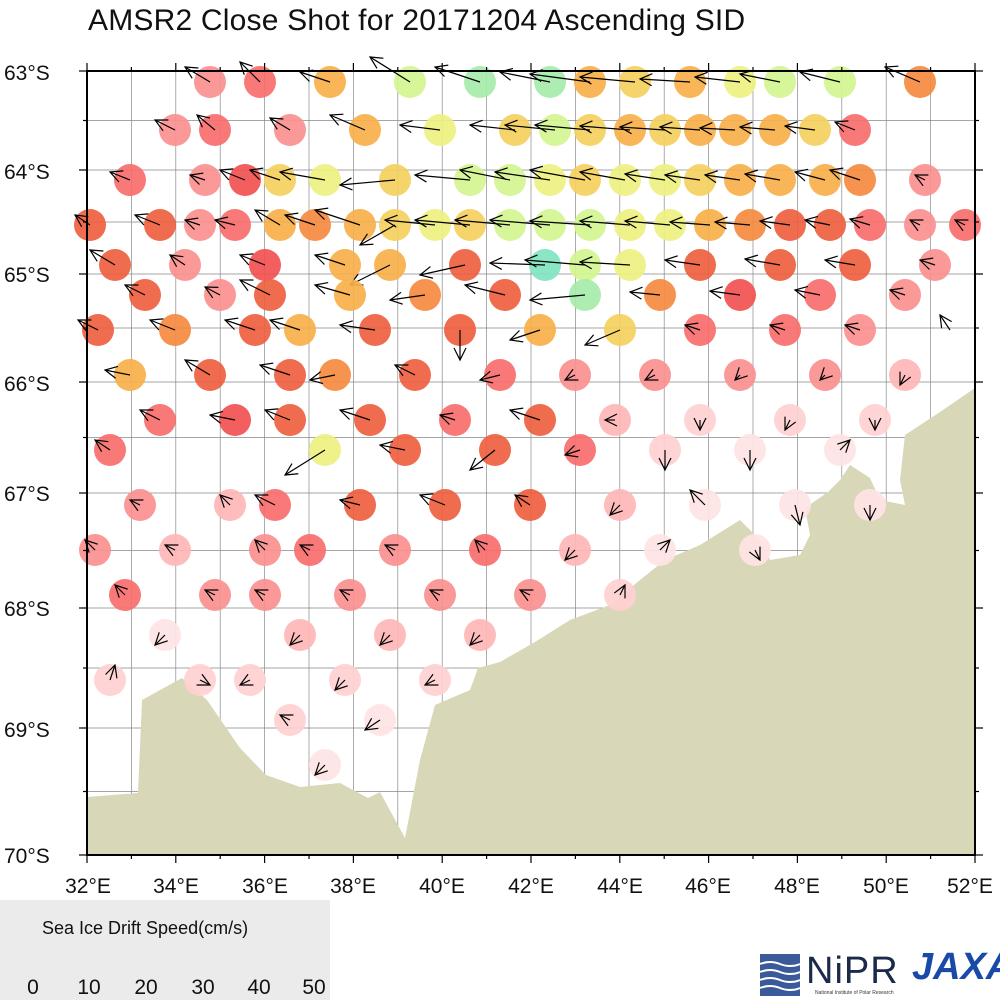  Describe the element at coordinates (797, 886) in the screenshot. I see `lon-label-48e: 48°E` at that location.